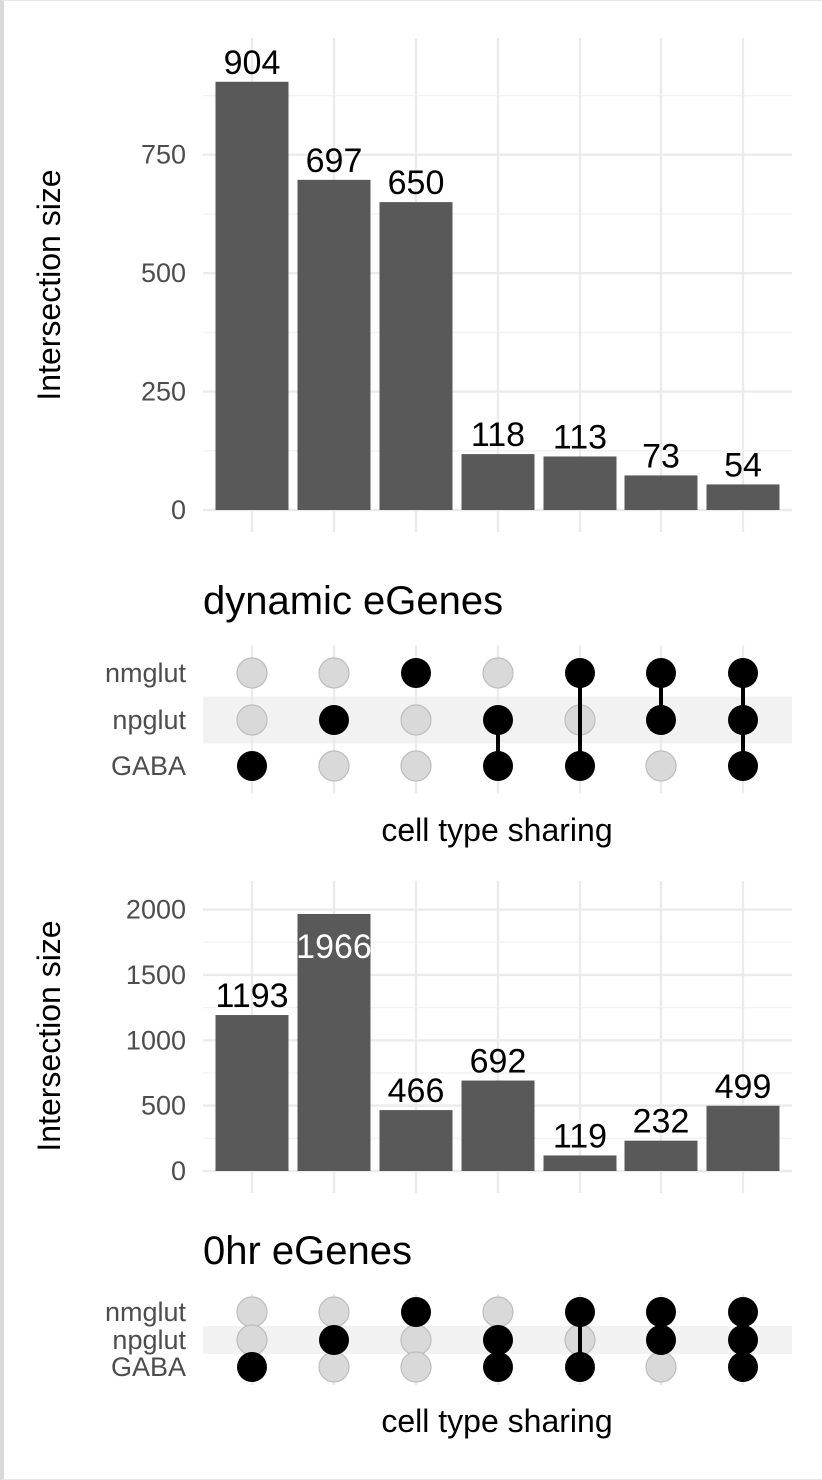 Image resolution: width=822 pixels, height=1480 pixels. I want to click on y-tick-label: 2000, so click(156, 910).